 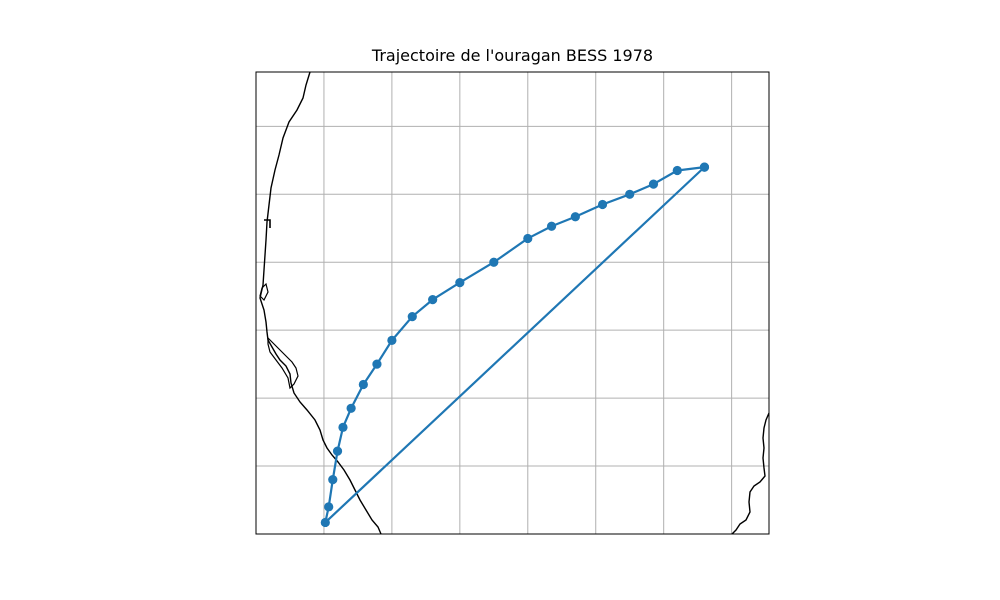 What do you see at coordinates (264, 292) in the screenshot?
I see `coastline-inlet` at bounding box center [264, 292].